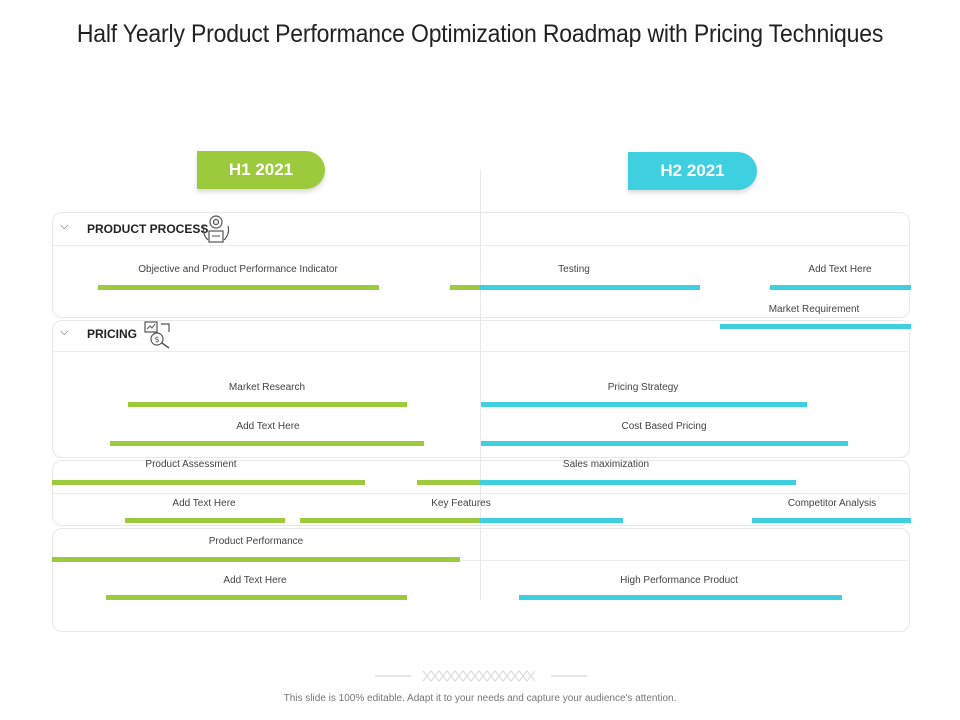  Describe the element at coordinates (574, 269) in the screenshot. I see `task-label: Testing` at that location.